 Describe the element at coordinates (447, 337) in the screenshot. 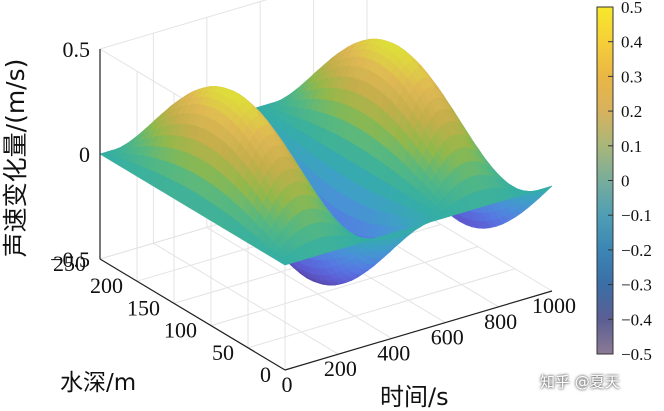

I see `x-tick-label: 600` at that location.